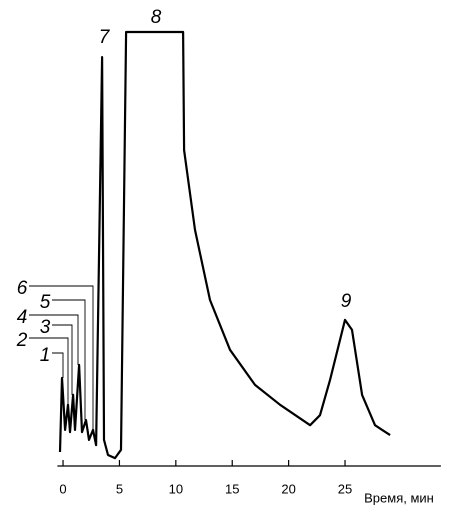  What do you see at coordinates (399, 497) in the screenshot?
I see `x-axis-label: Время, мин` at bounding box center [399, 497].